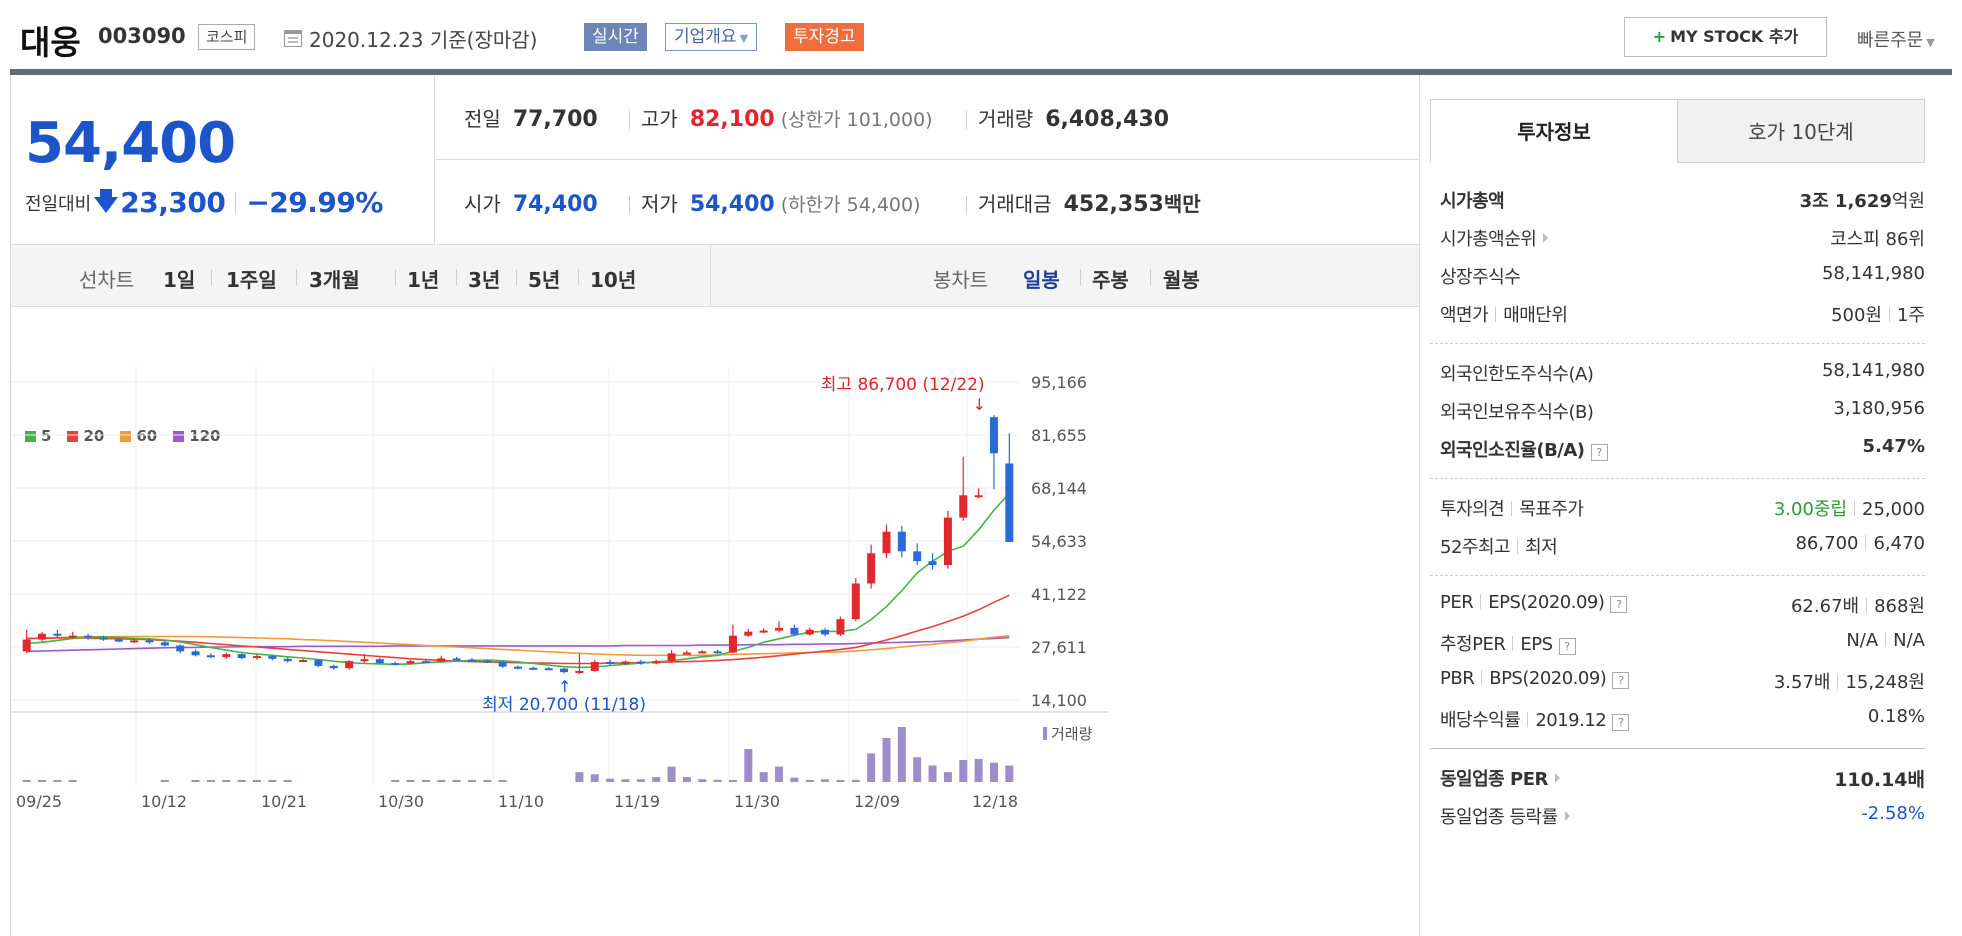 This screenshot has width=1962, height=936. What do you see at coordinates (1059, 541) in the screenshot?
I see `price-tick-label: 54,633` at bounding box center [1059, 541].